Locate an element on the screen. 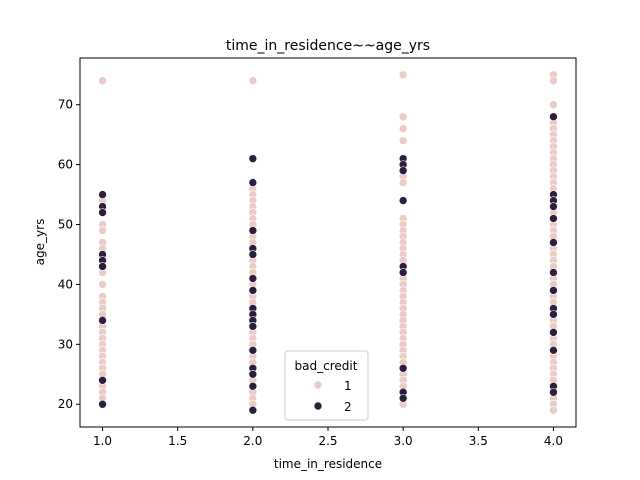 This screenshot has width=640, height=480. y-tick-label: 50 is located at coordinates (65, 225).